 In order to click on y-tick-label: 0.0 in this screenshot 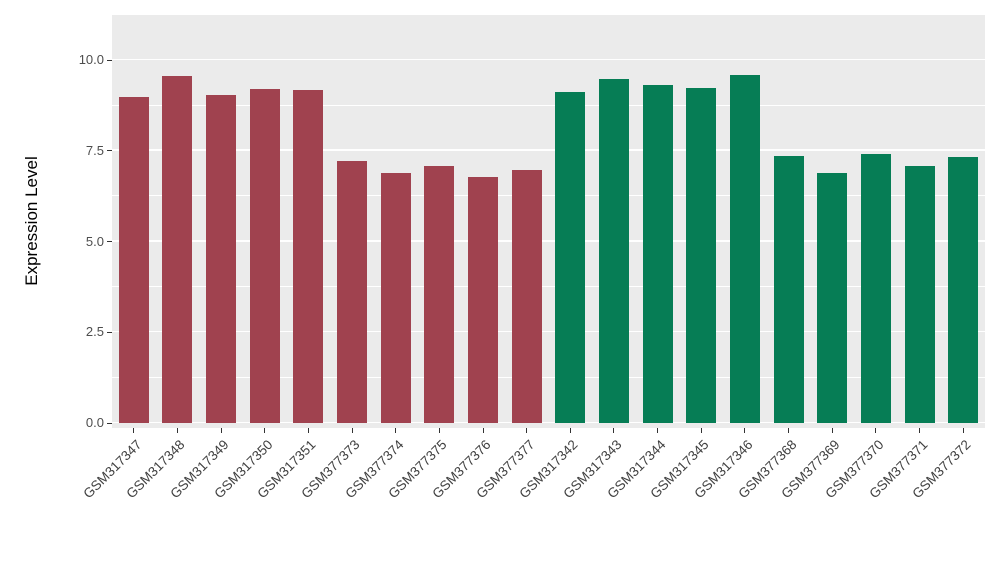, I will do `click(94, 422)`.